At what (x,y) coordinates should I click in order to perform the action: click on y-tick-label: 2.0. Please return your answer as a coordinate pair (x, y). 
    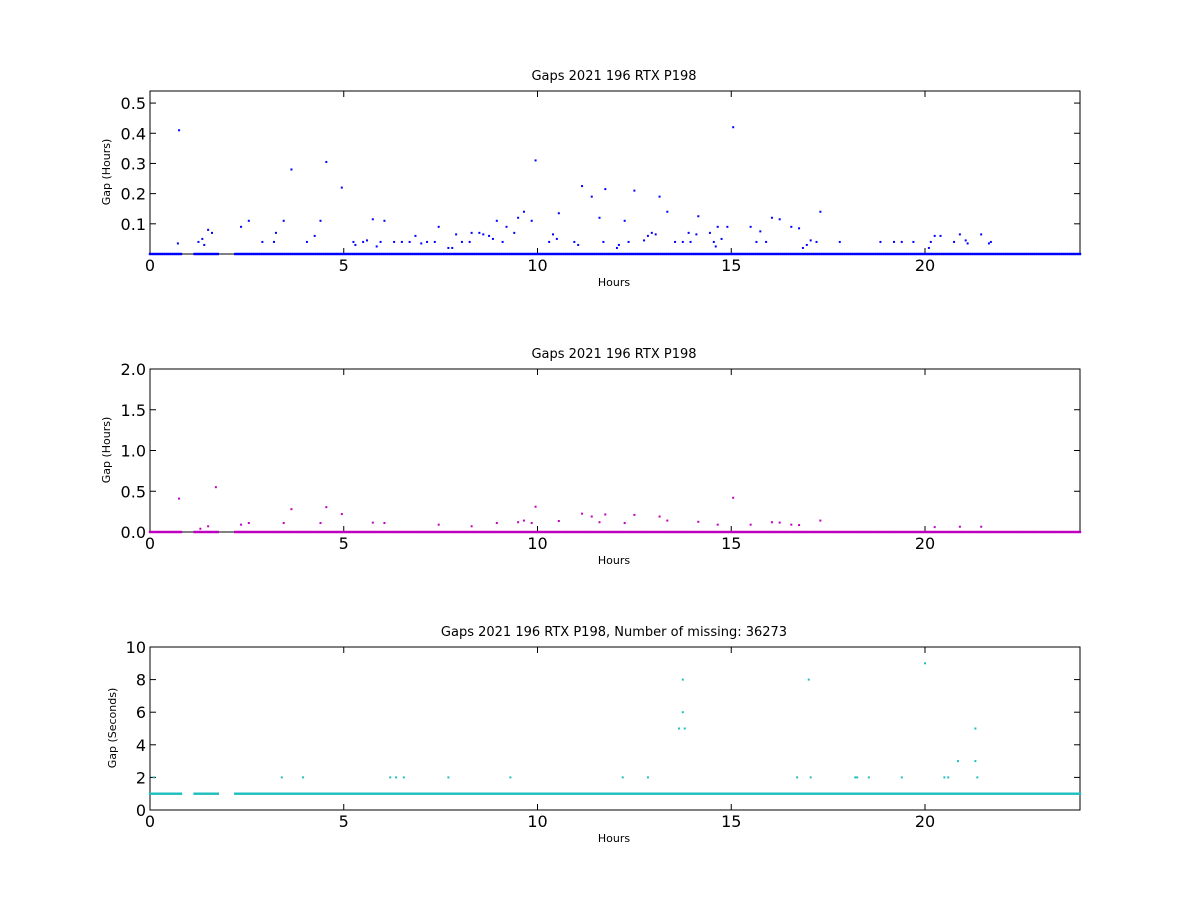
    Looking at the image, I should click on (133, 369).